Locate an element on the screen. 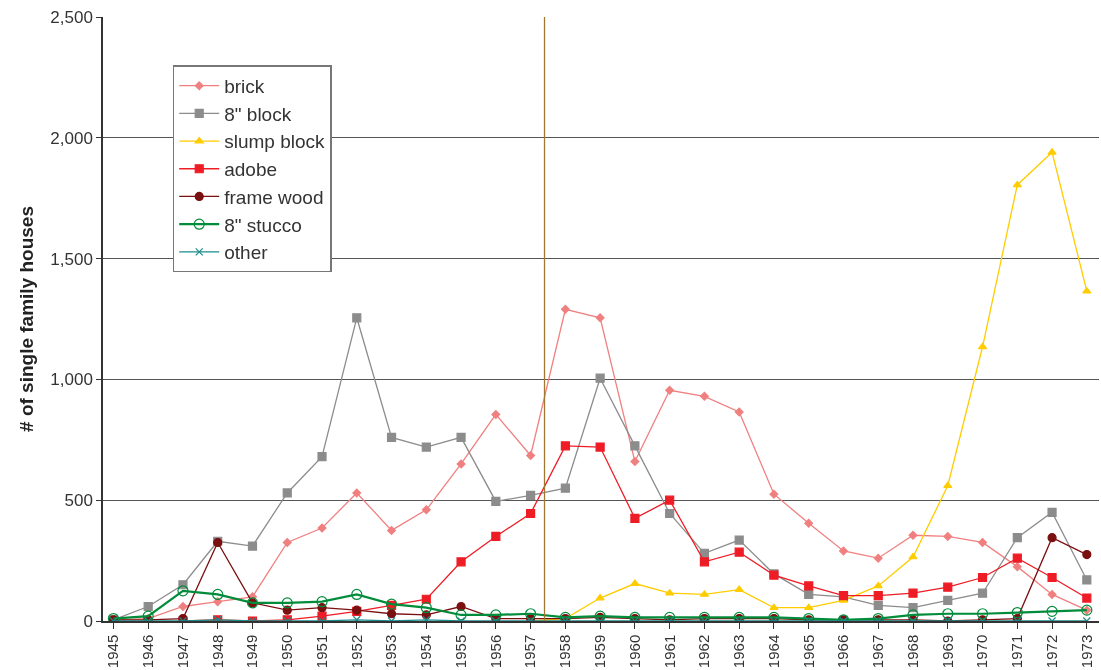 This screenshot has width=1101, height=670. x-tick-label: 1946 is located at coordinates (148, 651).